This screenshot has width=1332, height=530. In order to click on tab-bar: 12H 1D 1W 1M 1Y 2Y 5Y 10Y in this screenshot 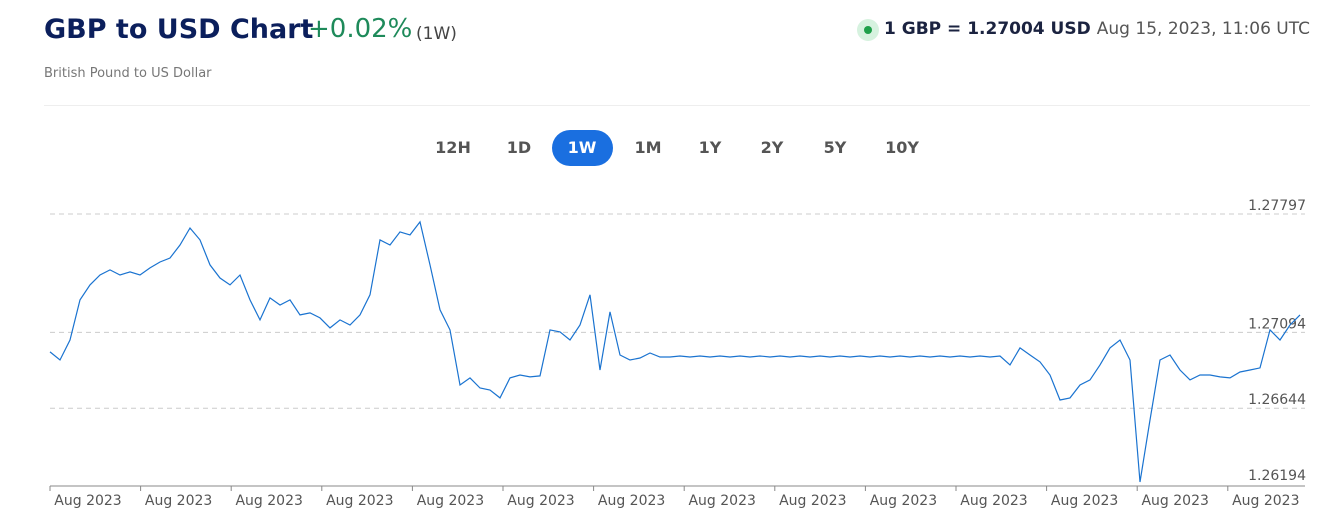, I will do `click(666, 148)`.